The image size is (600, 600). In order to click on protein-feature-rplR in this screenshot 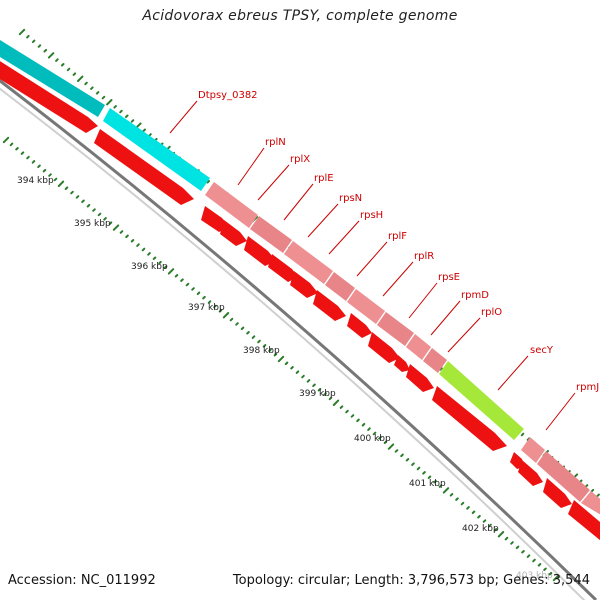, I will do `click(418, 347)`.